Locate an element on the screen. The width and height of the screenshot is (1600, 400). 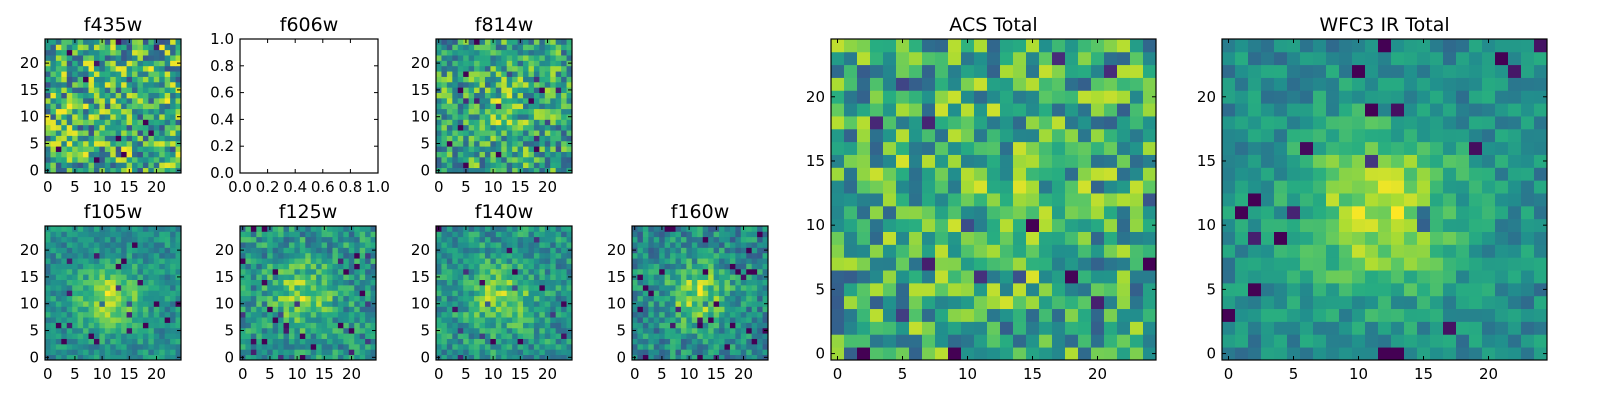
x-tick-label: 10 is located at coordinates (493, 374).